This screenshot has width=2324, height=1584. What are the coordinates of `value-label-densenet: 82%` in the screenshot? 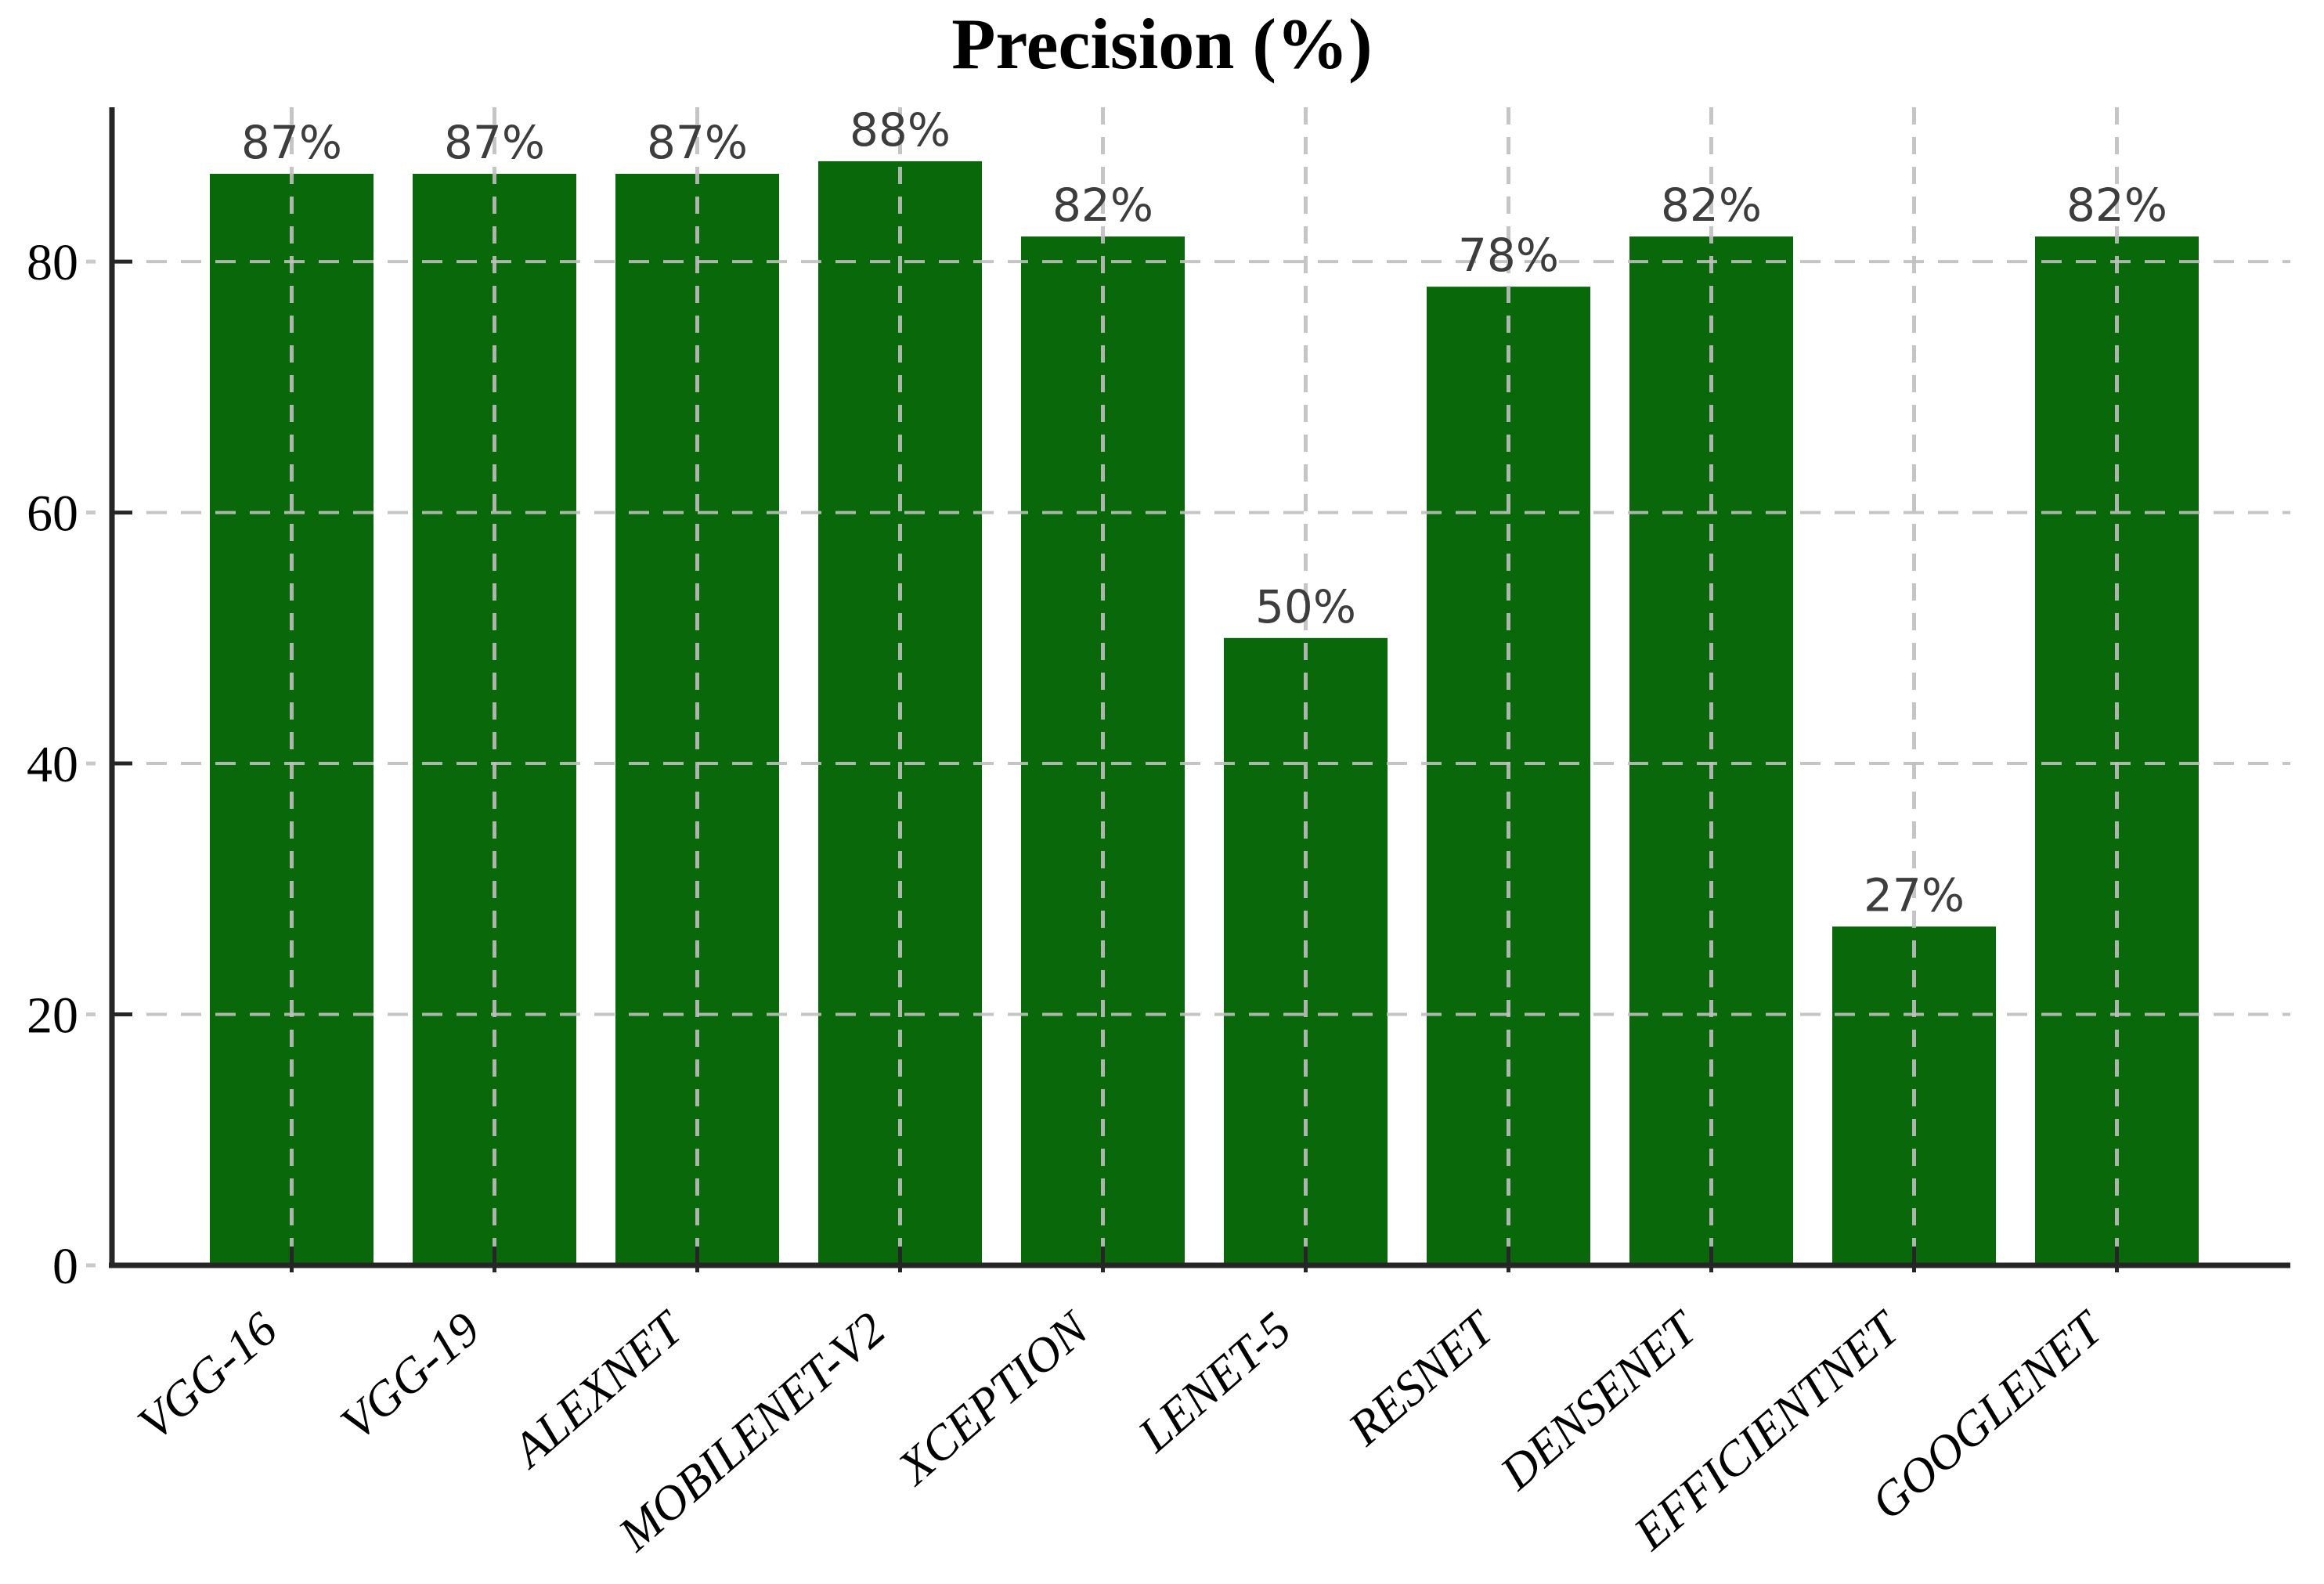 It's located at (1711, 205).